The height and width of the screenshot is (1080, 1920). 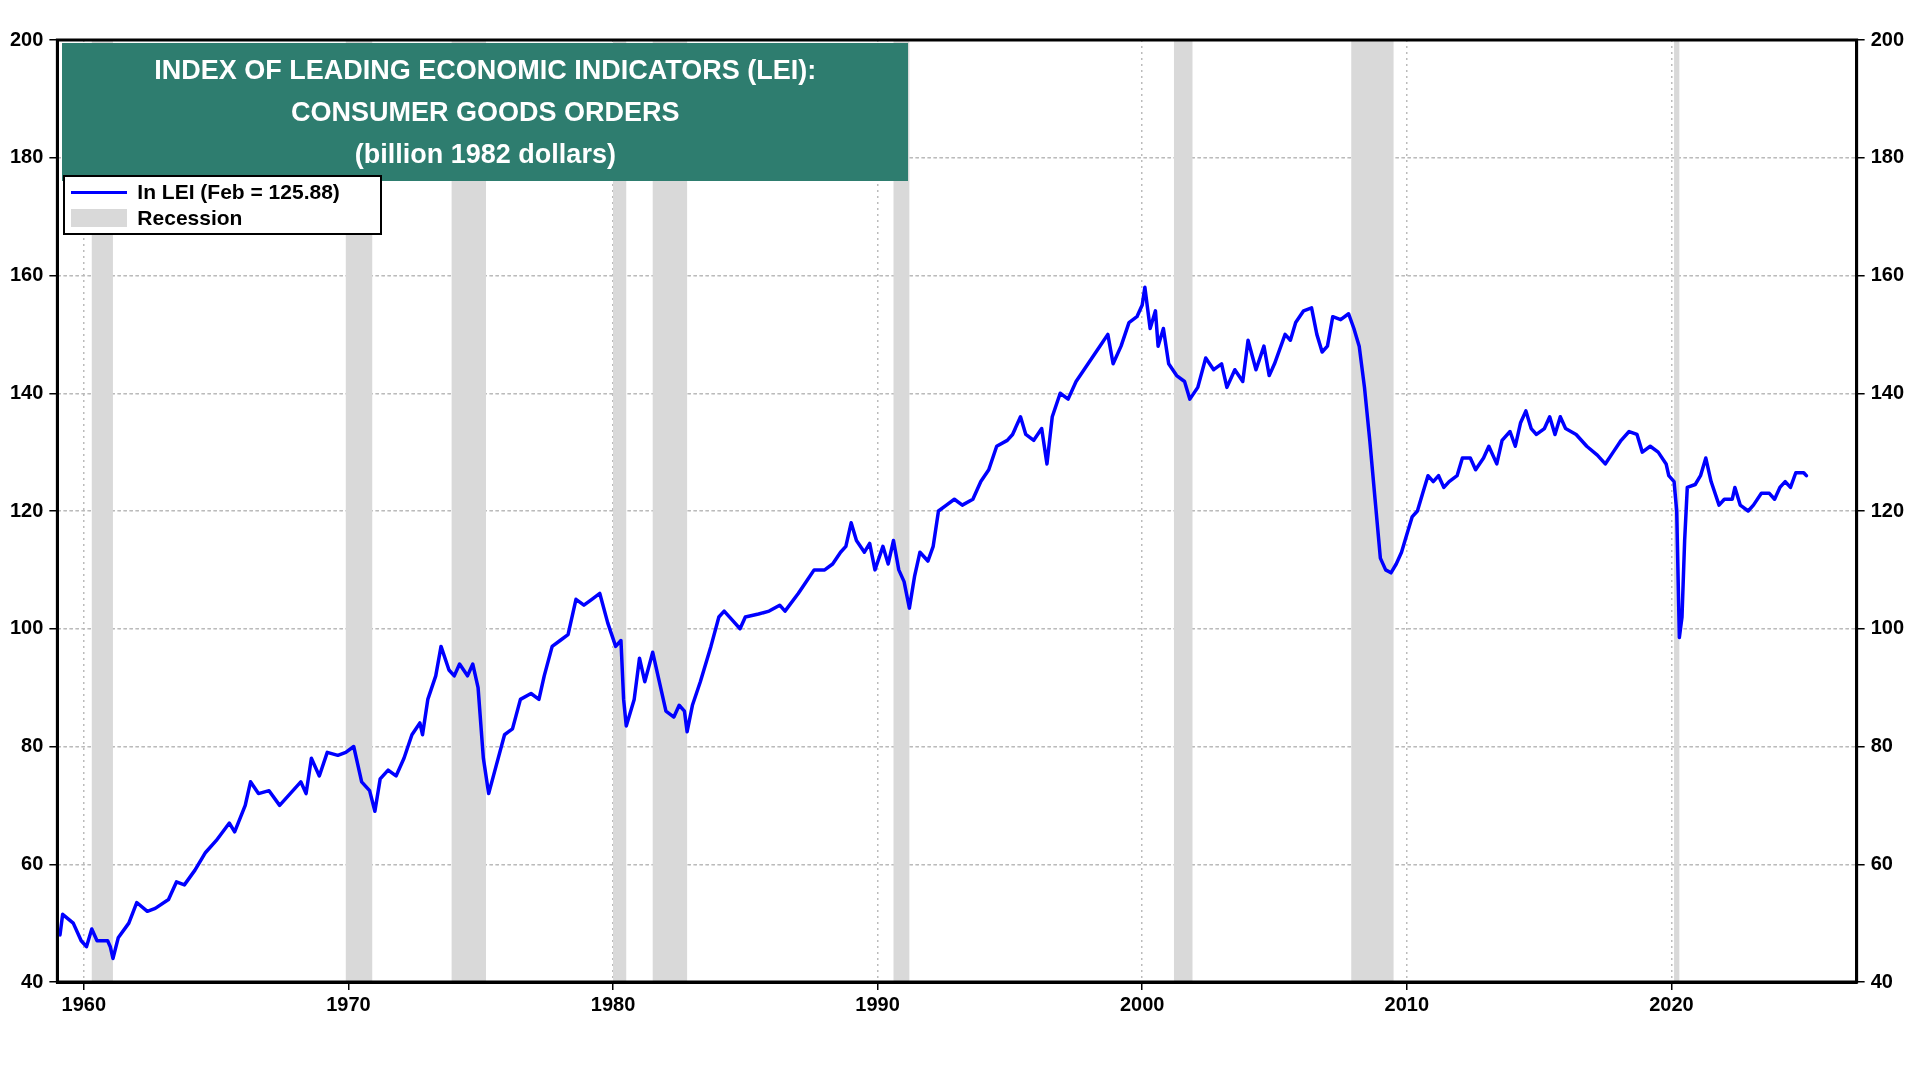 What do you see at coordinates (32, 862) in the screenshot?
I see `y-tick-label: 60` at bounding box center [32, 862].